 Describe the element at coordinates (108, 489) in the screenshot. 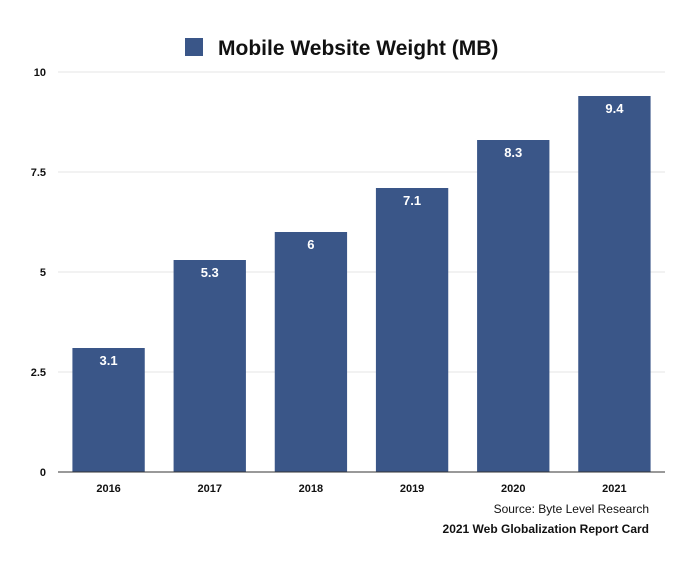

I see `x-tick-label: 2016` at that location.